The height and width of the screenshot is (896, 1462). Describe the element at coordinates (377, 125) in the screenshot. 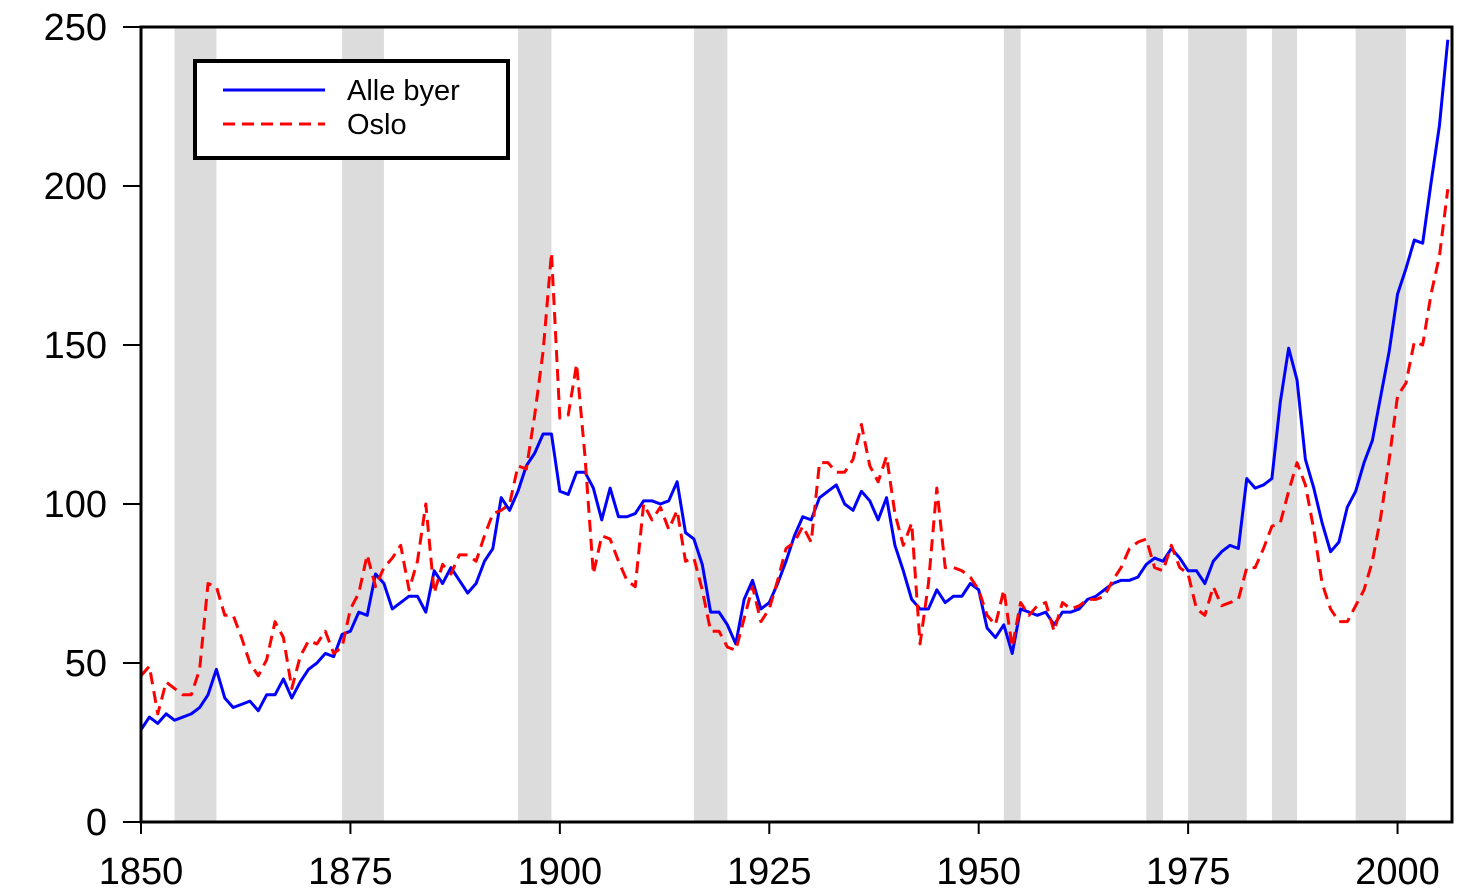

I see `legend-label: Oslo` at that location.